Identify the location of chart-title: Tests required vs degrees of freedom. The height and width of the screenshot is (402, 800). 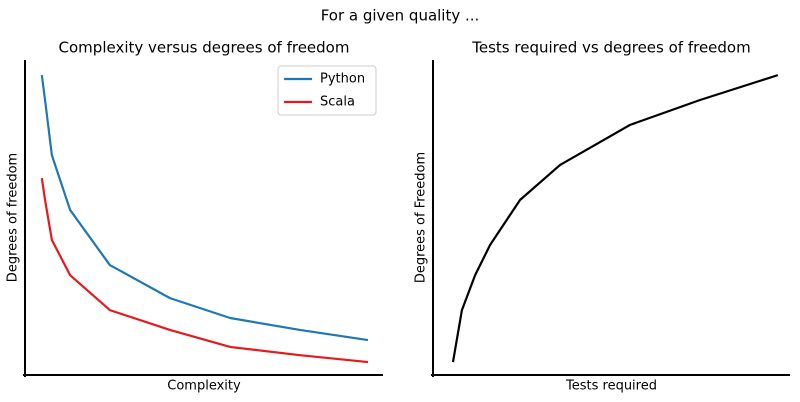
(610, 48).